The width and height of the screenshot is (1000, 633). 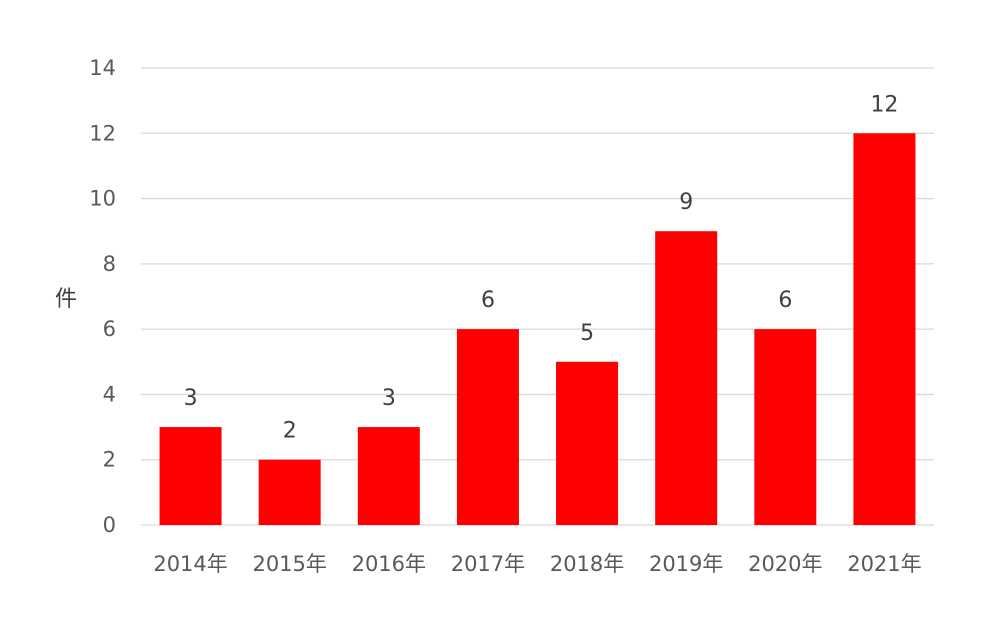 What do you see at coordinates (884, 104) in the screenshot?
I see `data-label: 12` at bounding box center [884, 104].